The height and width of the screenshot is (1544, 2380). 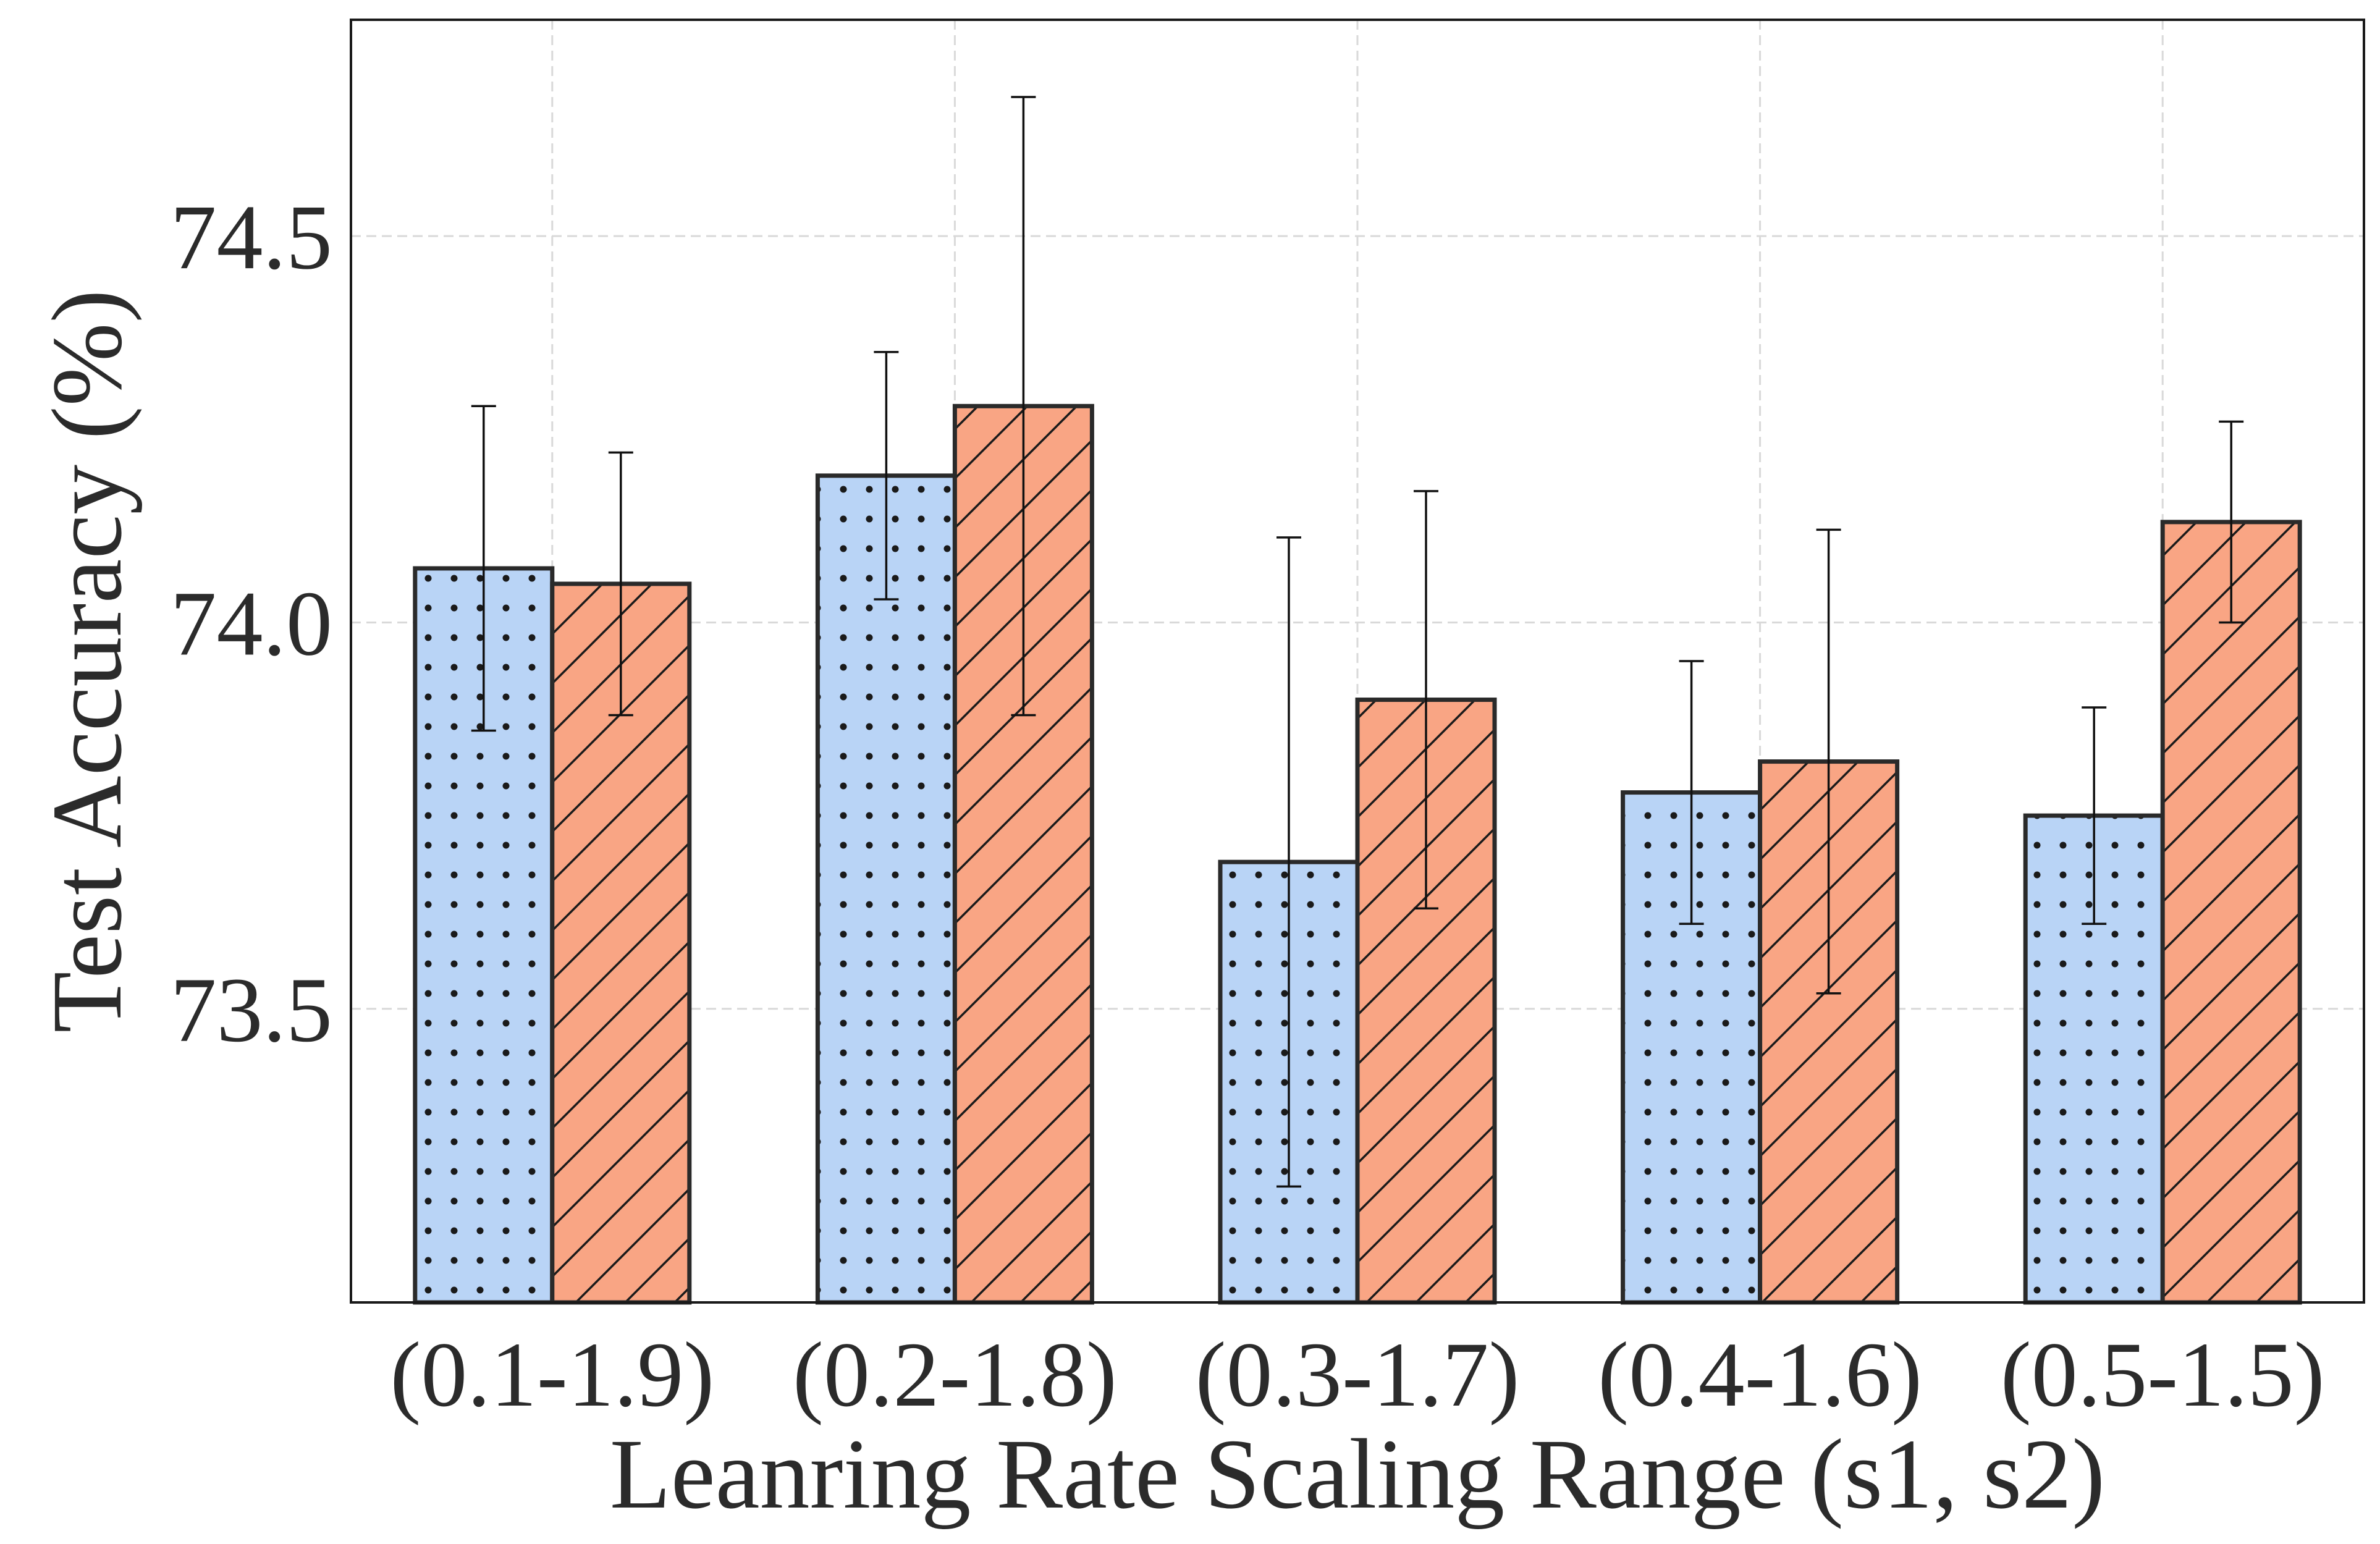 What do you see at coordinates (252, 1010) in the screenshot?
I see `y-tick-label: 73.5` at bounding box center [252, 1010].